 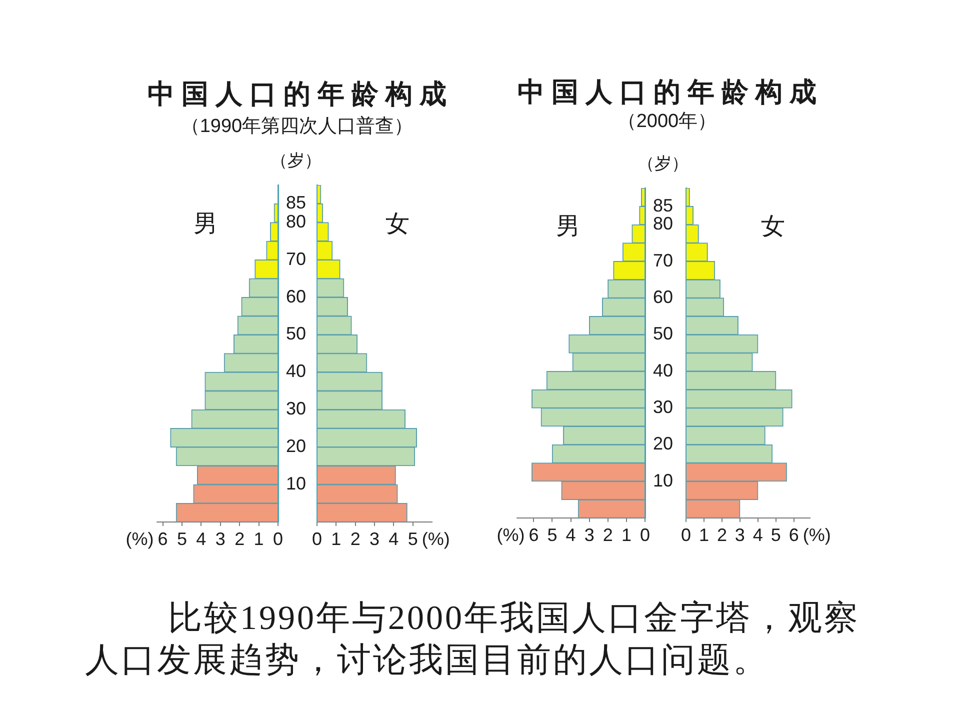 What do you see at coordinates (297, 126) in the screenshot?
I see `chart-subtitle: （1990年第四次人口普查）` at bounding box center [297, 126].